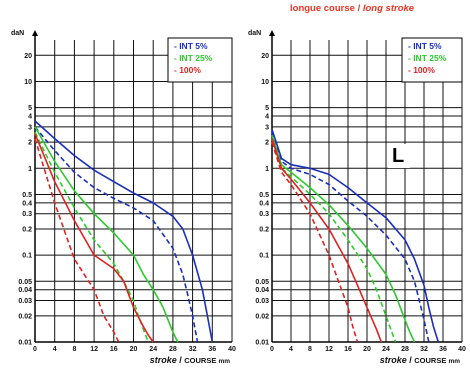  I want to click on corner-mark: L, so click(398, 156).